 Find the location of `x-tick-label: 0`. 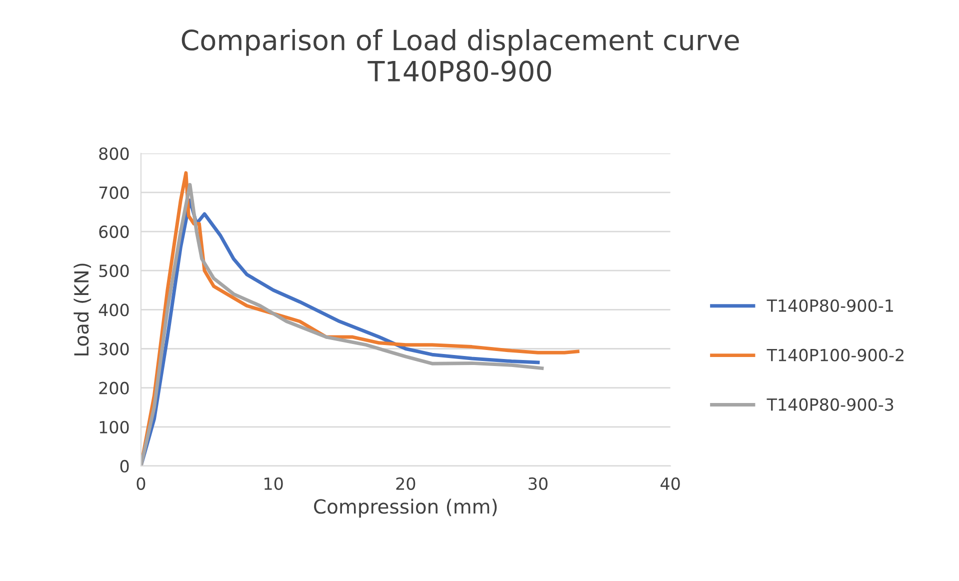

x-tick-label: 0 is located at coordinates (141, 483).